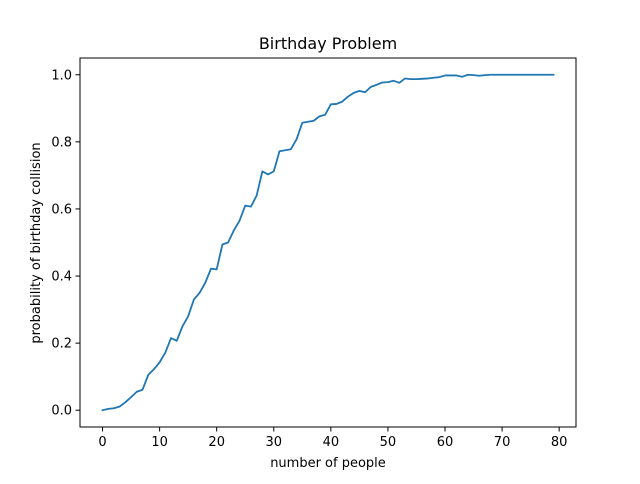 The width and height of the screenshot is (640, 484). Describe the element at coordinates (61, 277) in the screenshot. I see `y-tick-label: 0.4` at that location.